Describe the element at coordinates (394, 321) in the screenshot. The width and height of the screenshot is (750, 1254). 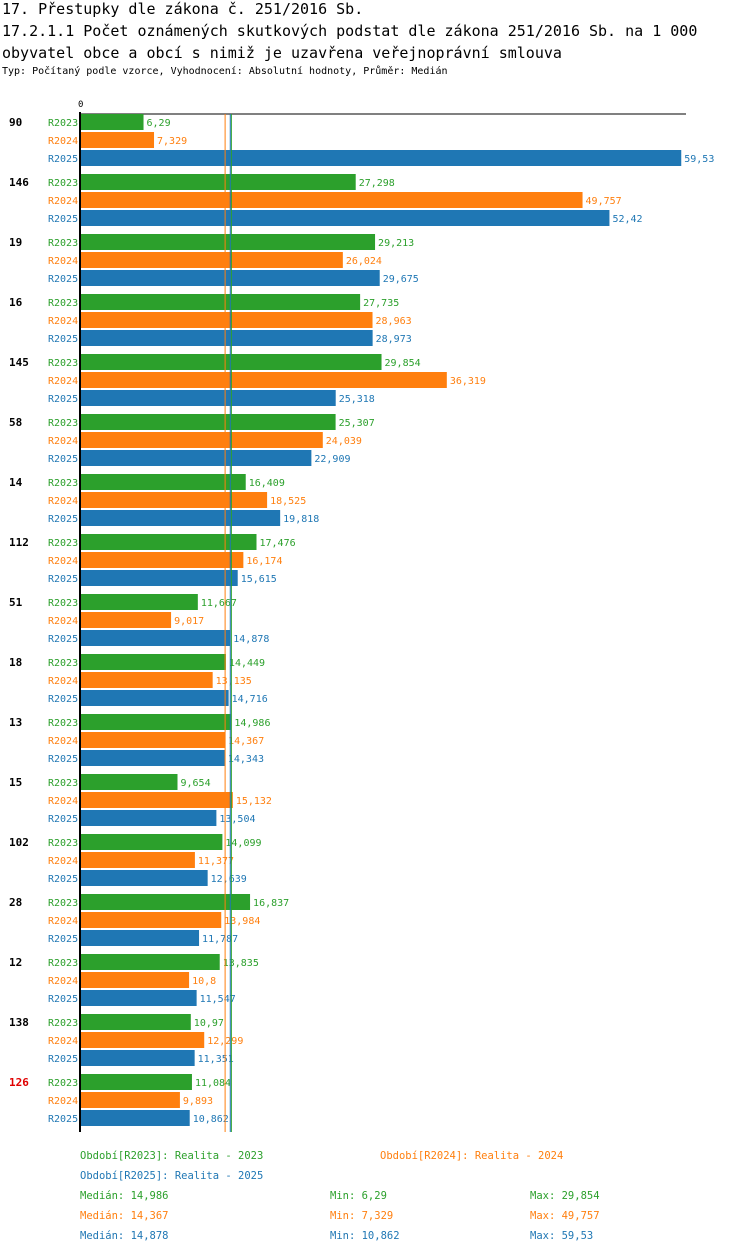
I see `data-label: 28,963` at that location.